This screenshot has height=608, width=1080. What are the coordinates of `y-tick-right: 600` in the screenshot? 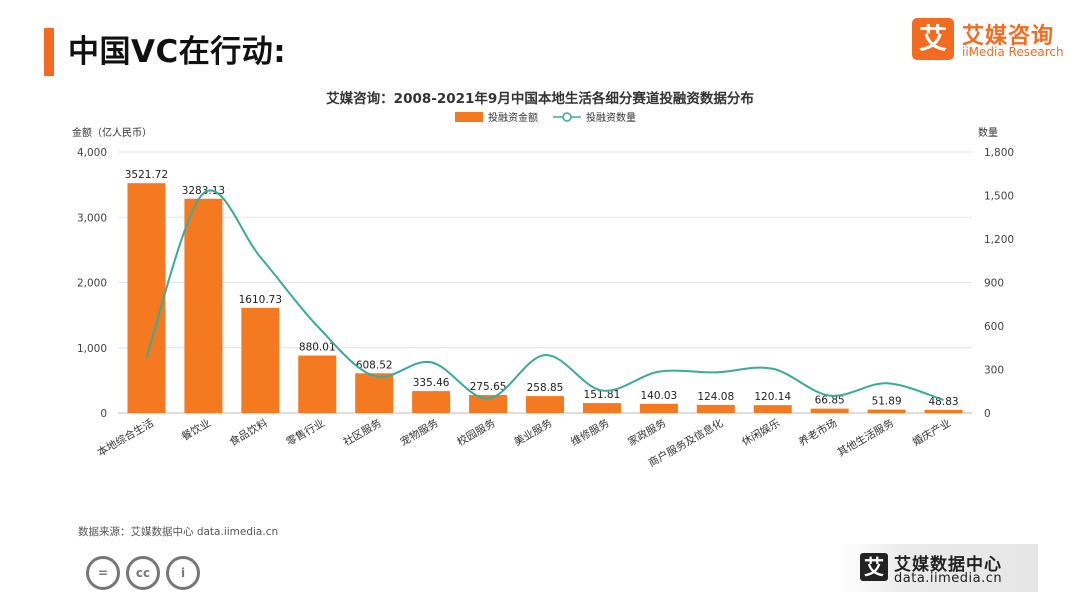 It's located at (994, 327).